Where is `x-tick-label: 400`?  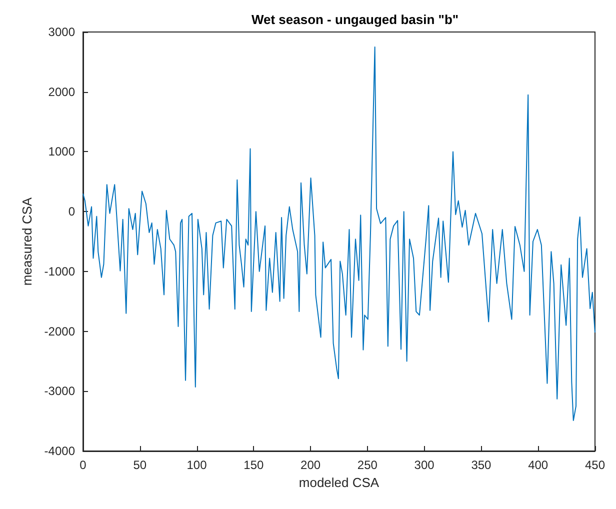
x-tick-label: 400 is located at coordinates (538, 465).